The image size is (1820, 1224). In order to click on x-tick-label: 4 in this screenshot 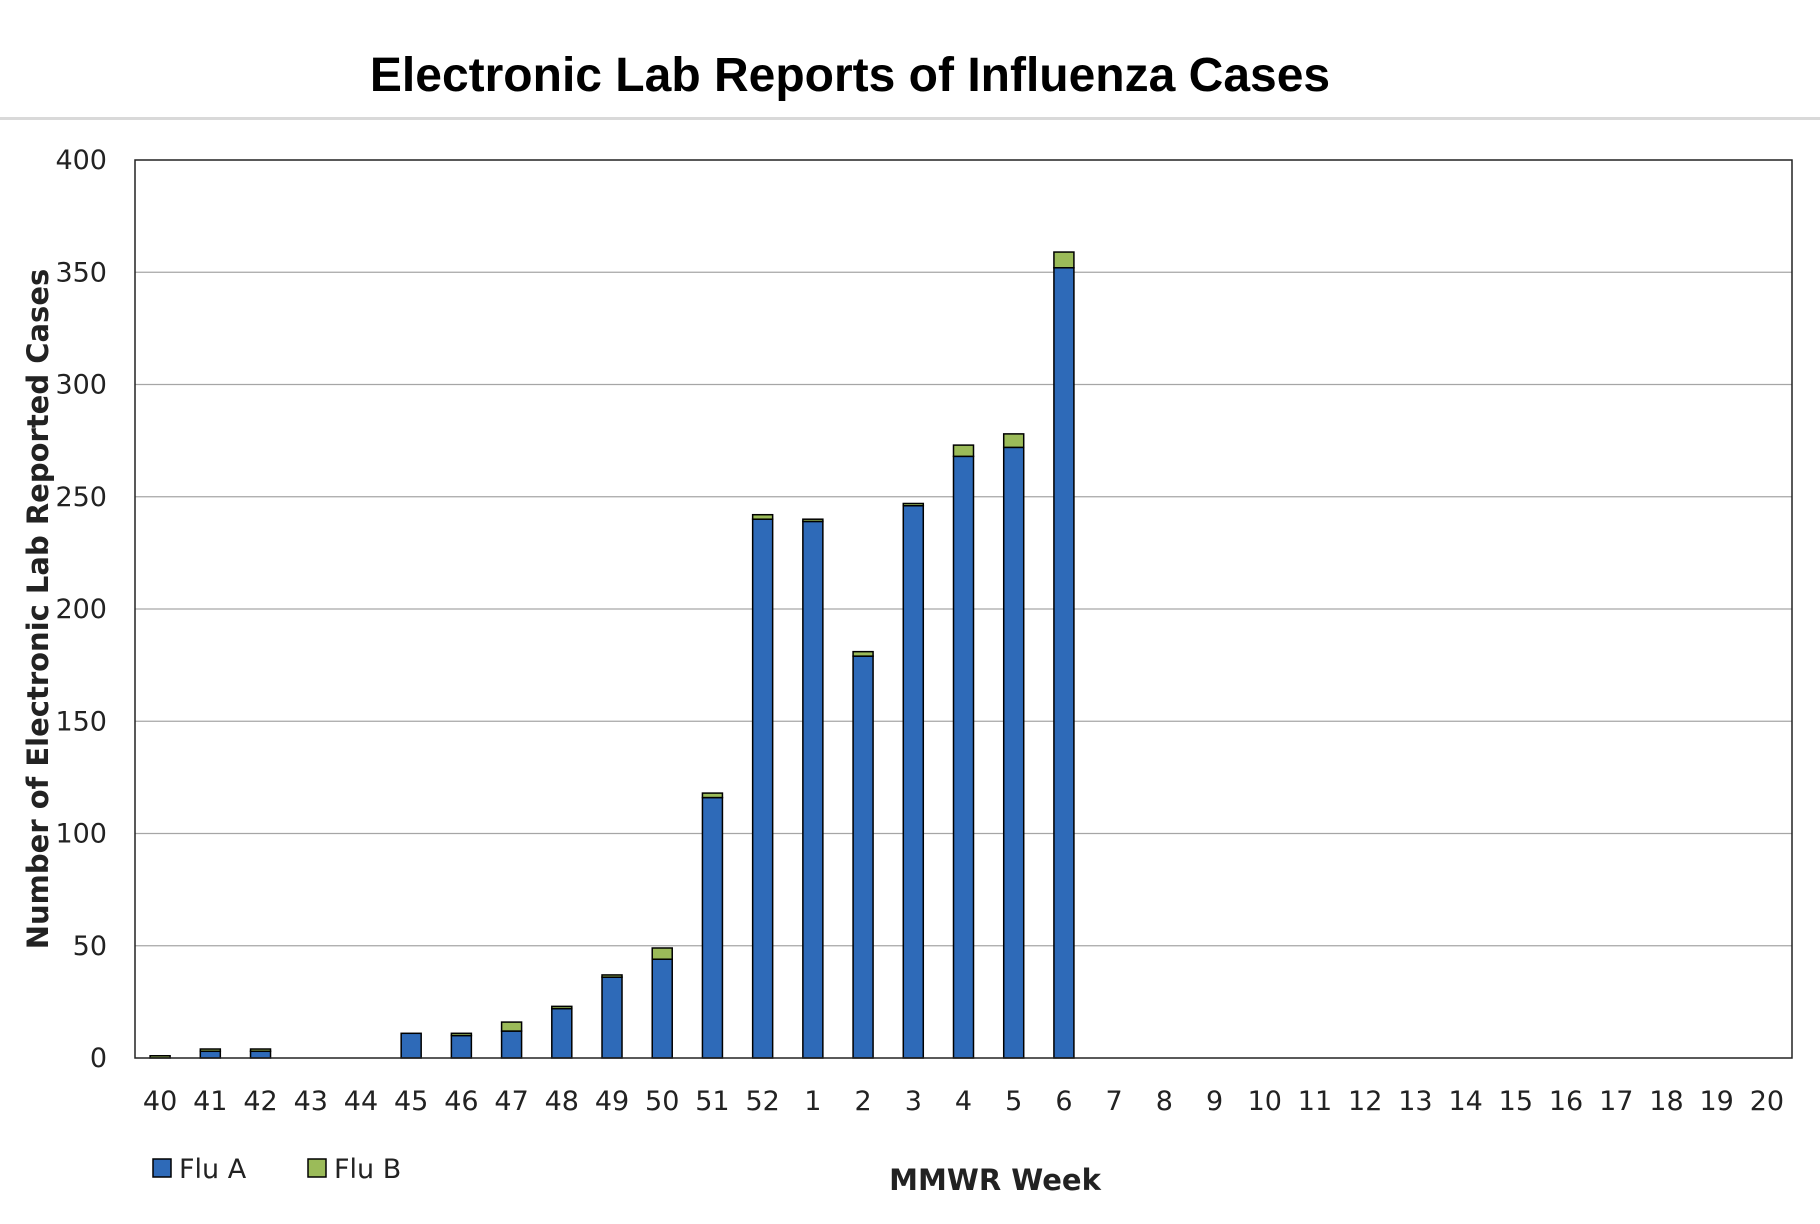, I will do `click(963, 1101)`.